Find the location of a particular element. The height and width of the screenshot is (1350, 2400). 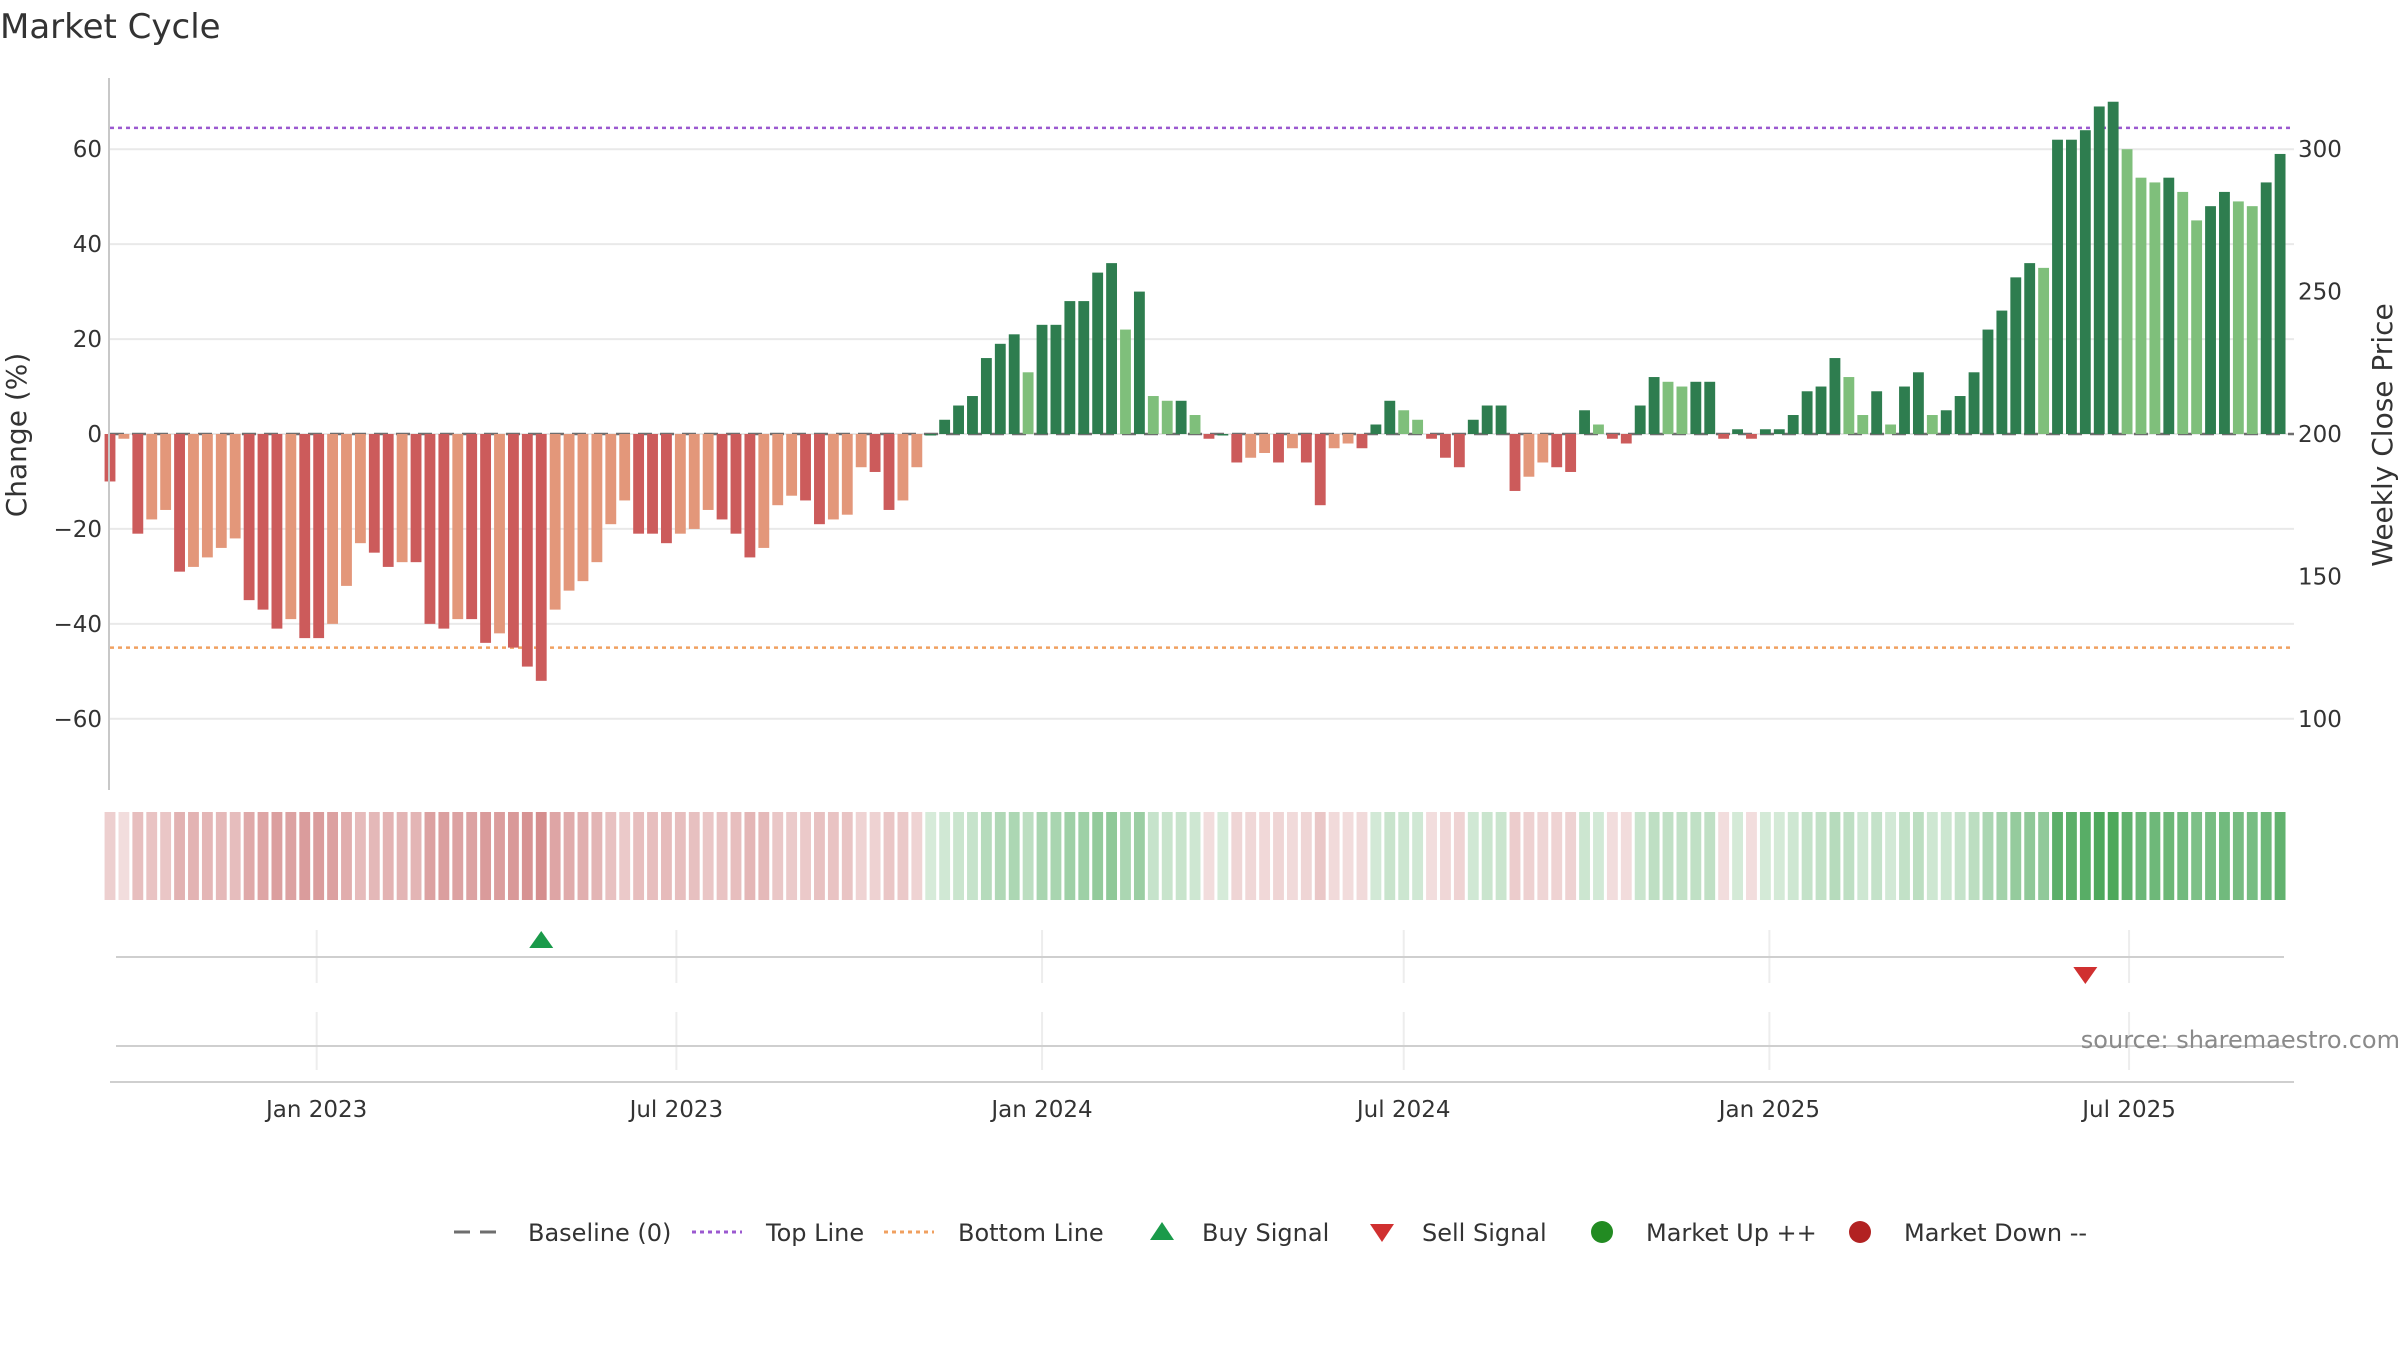

y2-tick-label: 150 is located at coordinates (2320, 577).